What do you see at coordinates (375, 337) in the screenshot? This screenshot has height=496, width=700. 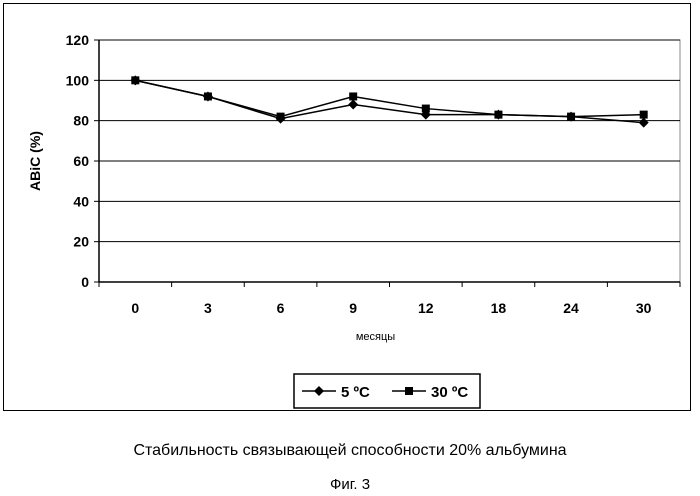 I see `x-axis-label: месяцы` at bounding box center [375, 337].